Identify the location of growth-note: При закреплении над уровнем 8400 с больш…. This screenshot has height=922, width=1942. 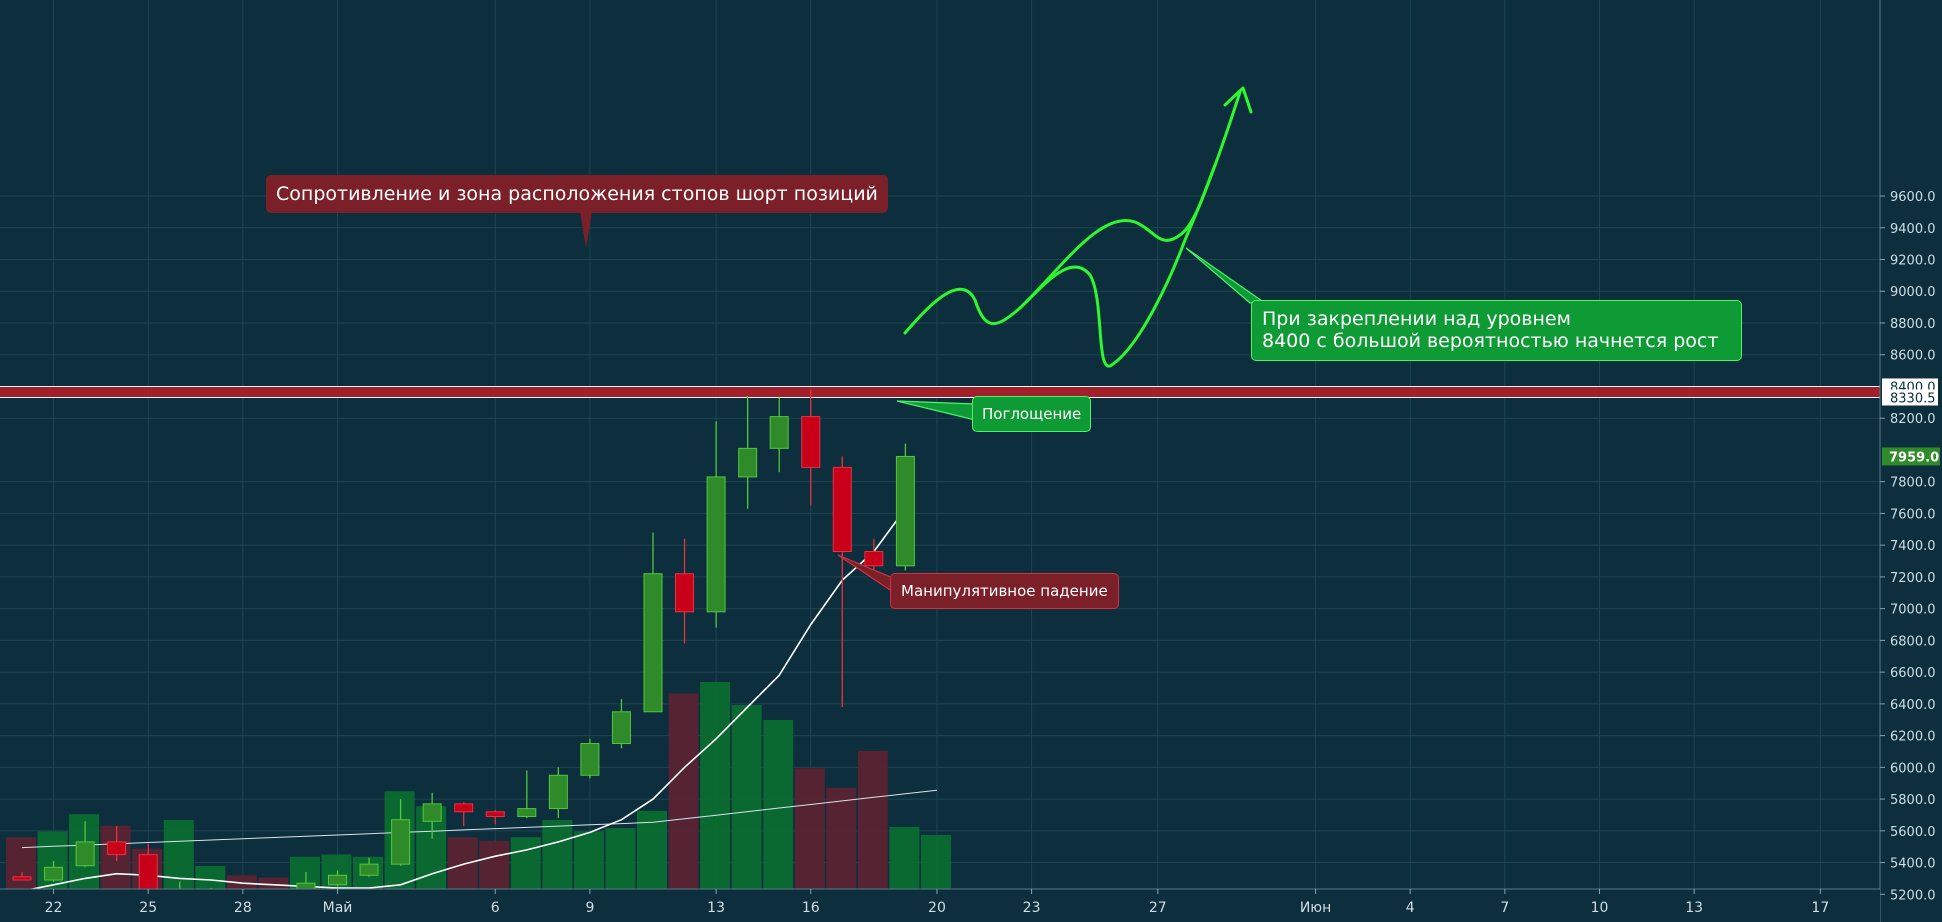
(1496, 330).